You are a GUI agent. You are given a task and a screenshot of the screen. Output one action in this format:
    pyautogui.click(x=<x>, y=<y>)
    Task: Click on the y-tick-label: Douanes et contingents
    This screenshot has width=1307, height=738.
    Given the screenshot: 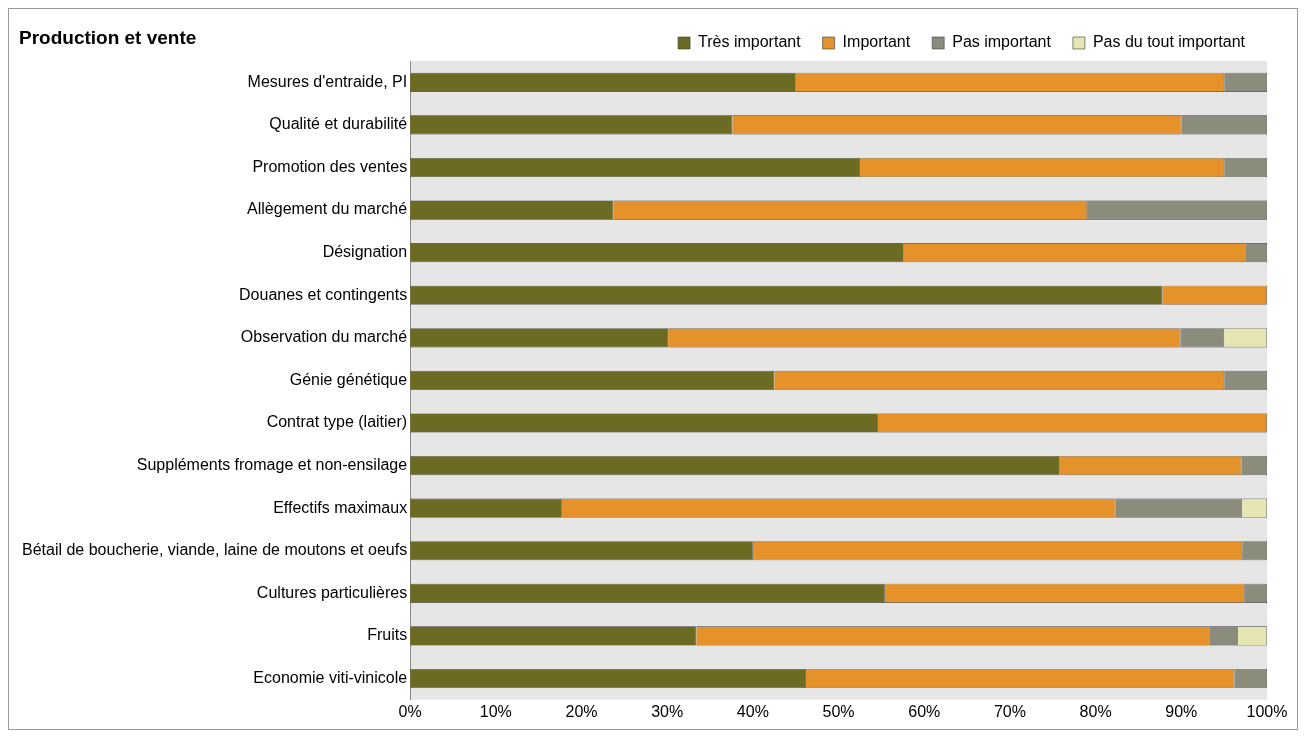 What is the action you would take?
    pyautogui.click(x=323, y=294)
    